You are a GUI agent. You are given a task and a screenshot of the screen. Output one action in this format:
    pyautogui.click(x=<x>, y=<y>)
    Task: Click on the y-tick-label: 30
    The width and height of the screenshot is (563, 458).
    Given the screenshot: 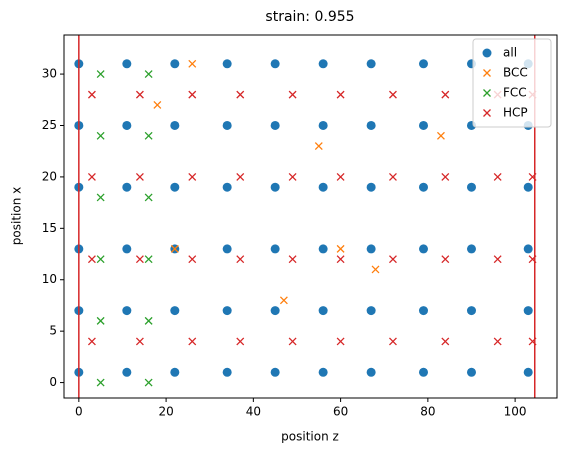 What is the action you would take?
    pyautogui.click(x=49, y=74)
    